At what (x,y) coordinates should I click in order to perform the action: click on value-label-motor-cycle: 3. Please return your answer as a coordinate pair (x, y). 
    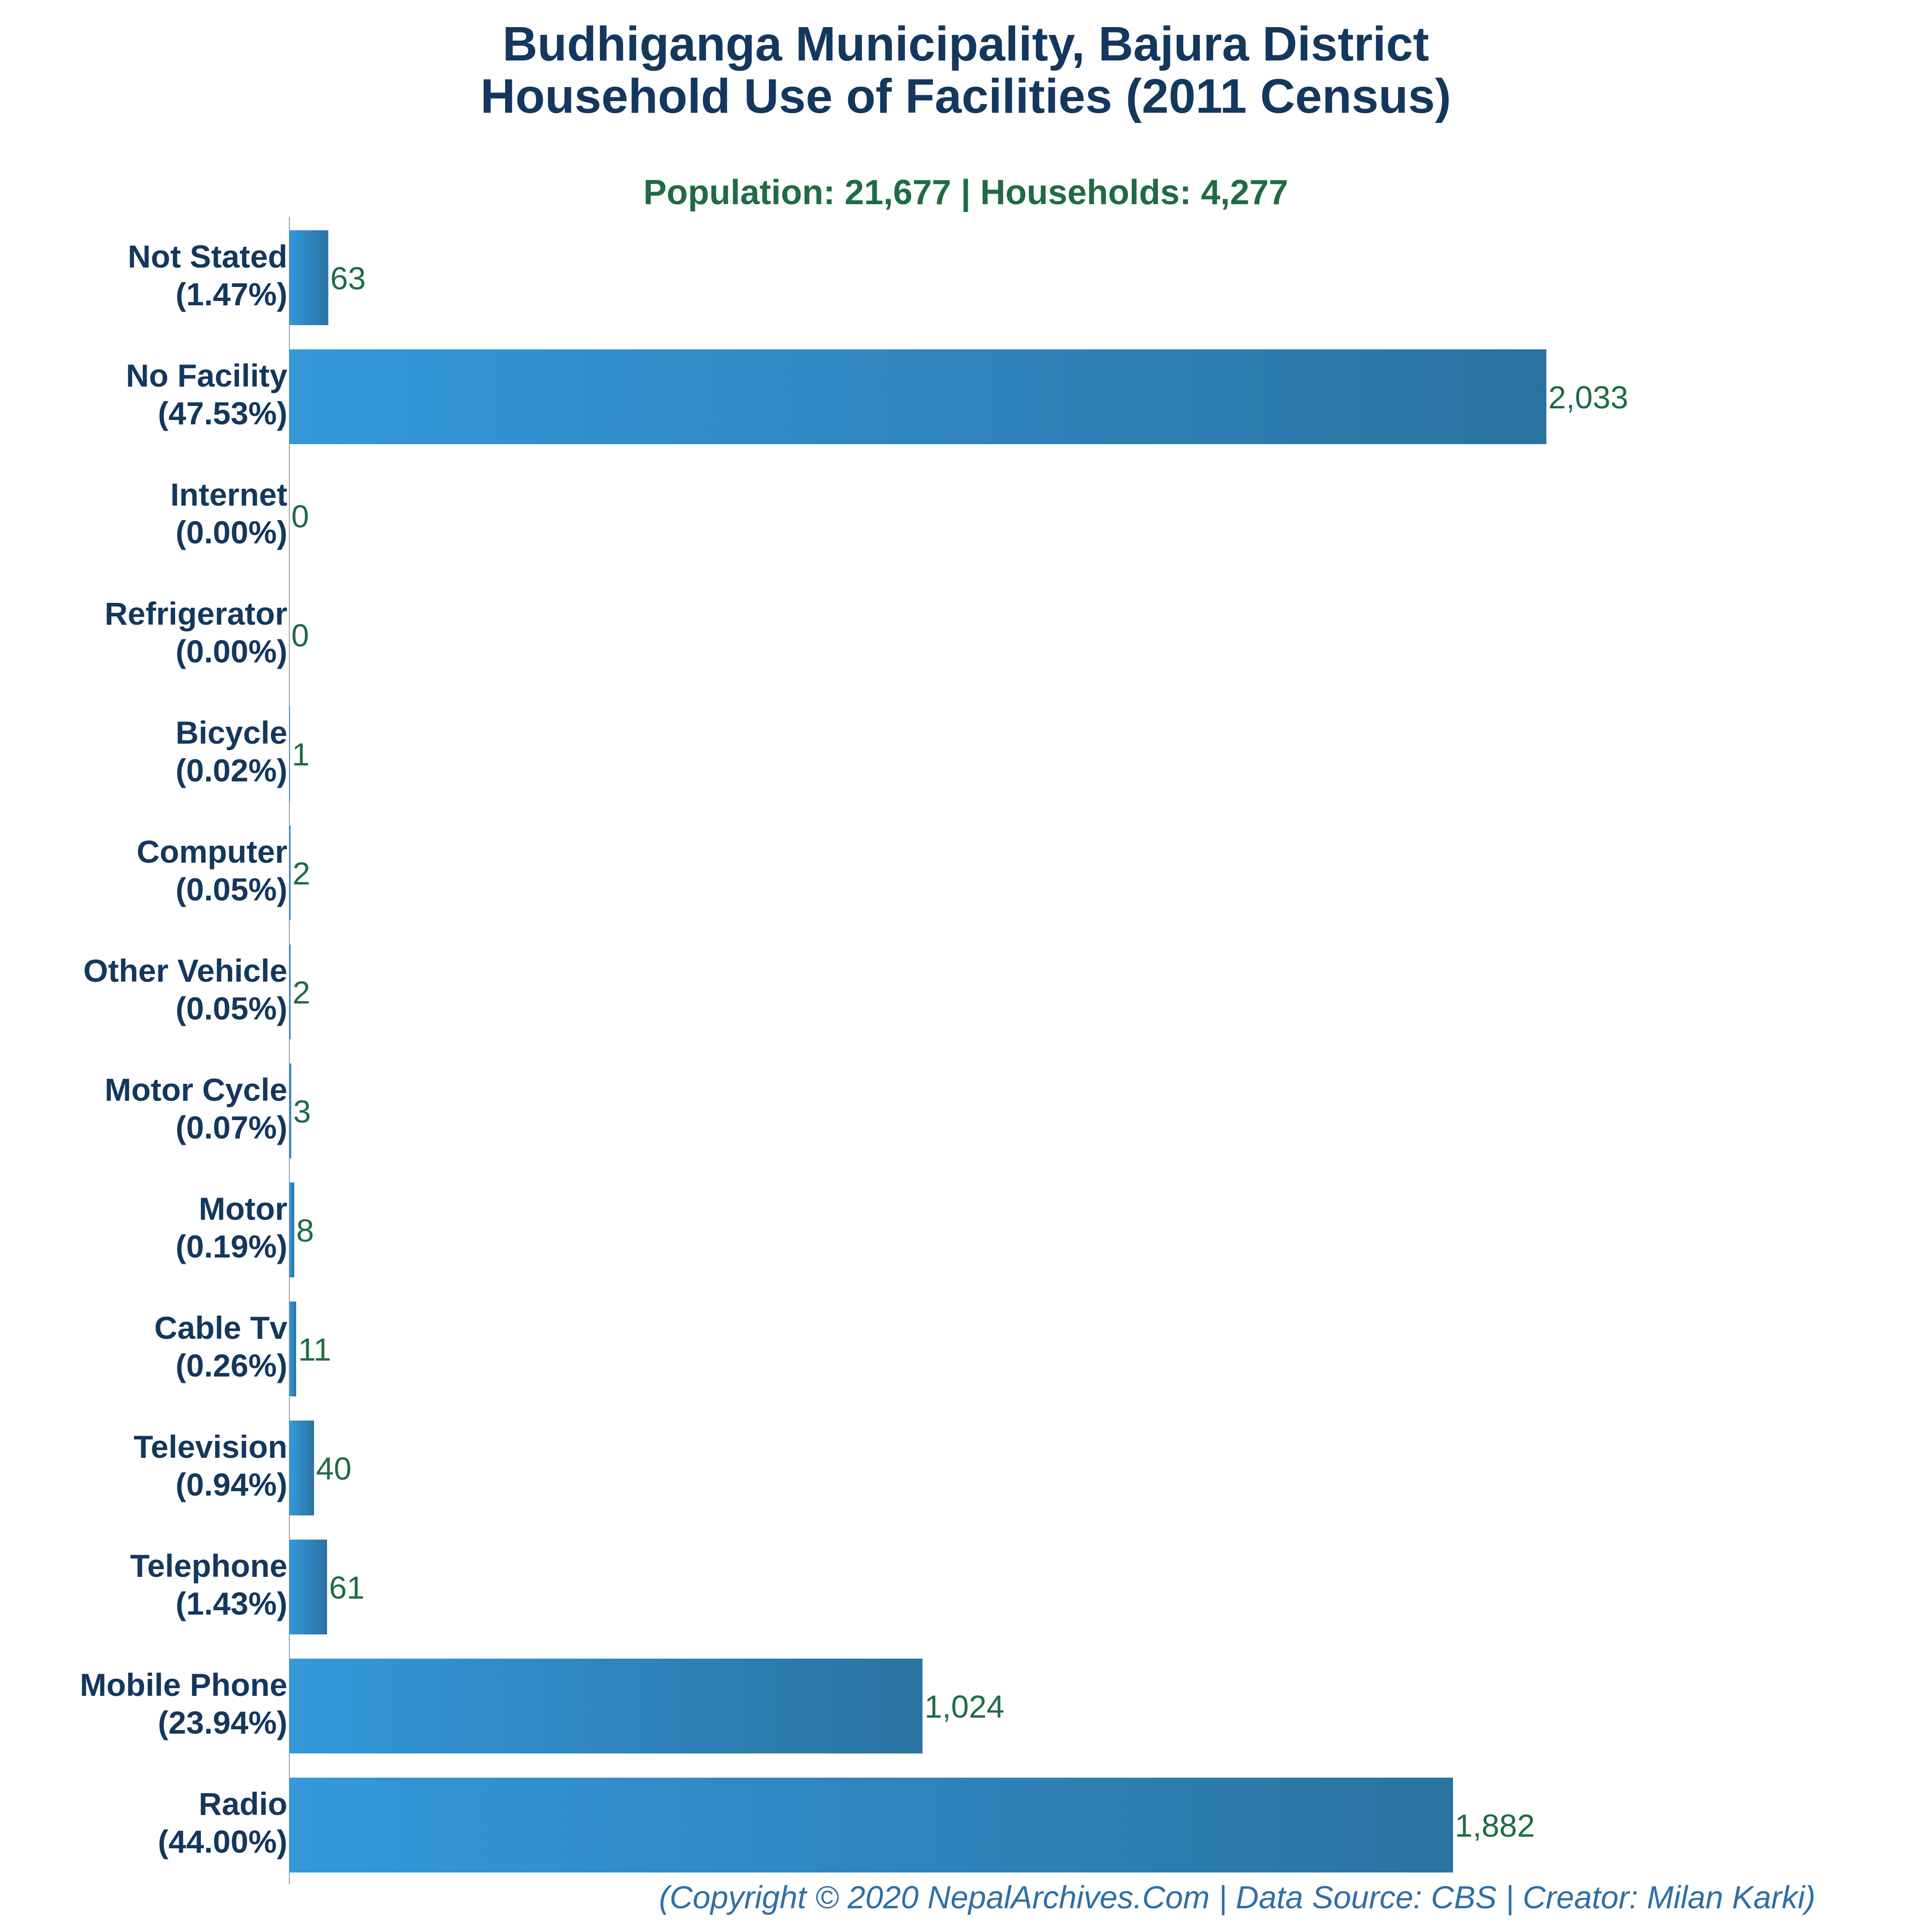
    Looking at the image, I should click on (302, 1111).